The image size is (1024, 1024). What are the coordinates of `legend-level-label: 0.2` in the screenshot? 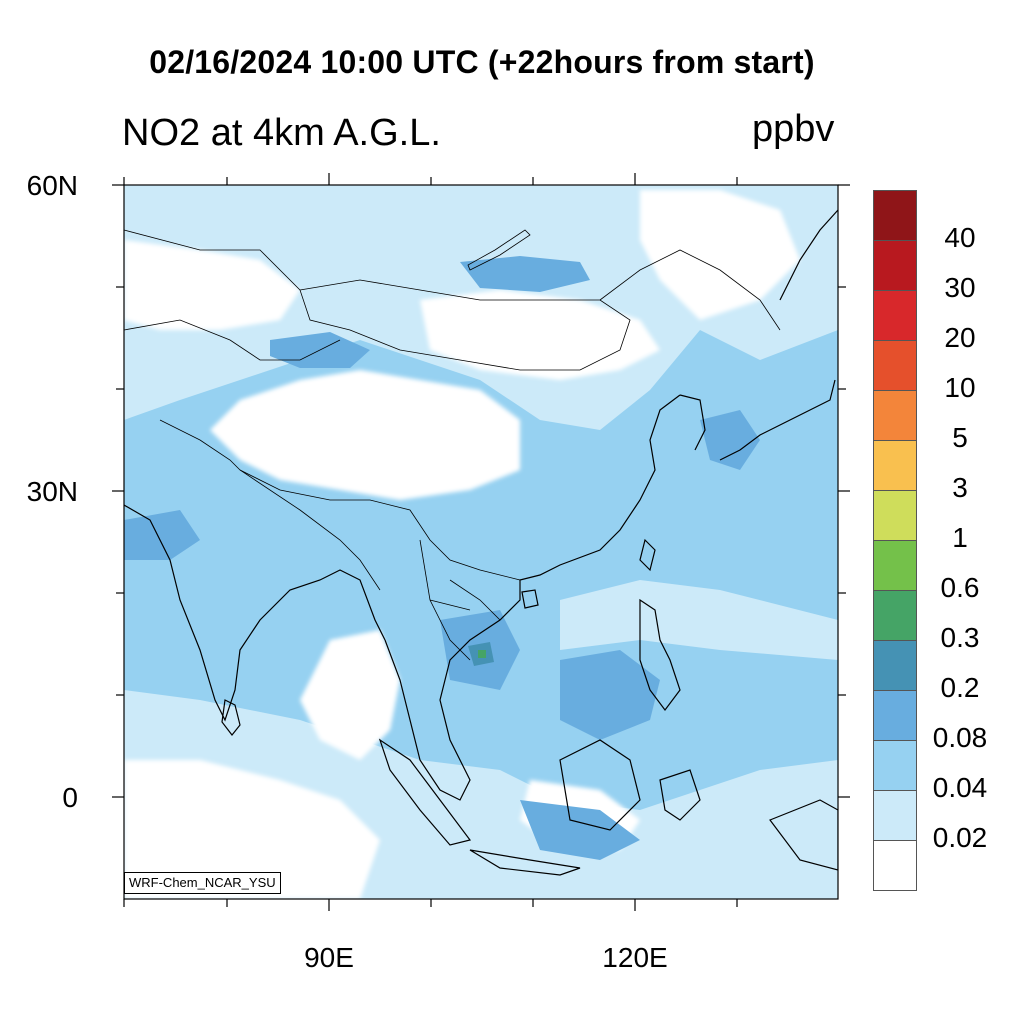 It's located at (960, 687).